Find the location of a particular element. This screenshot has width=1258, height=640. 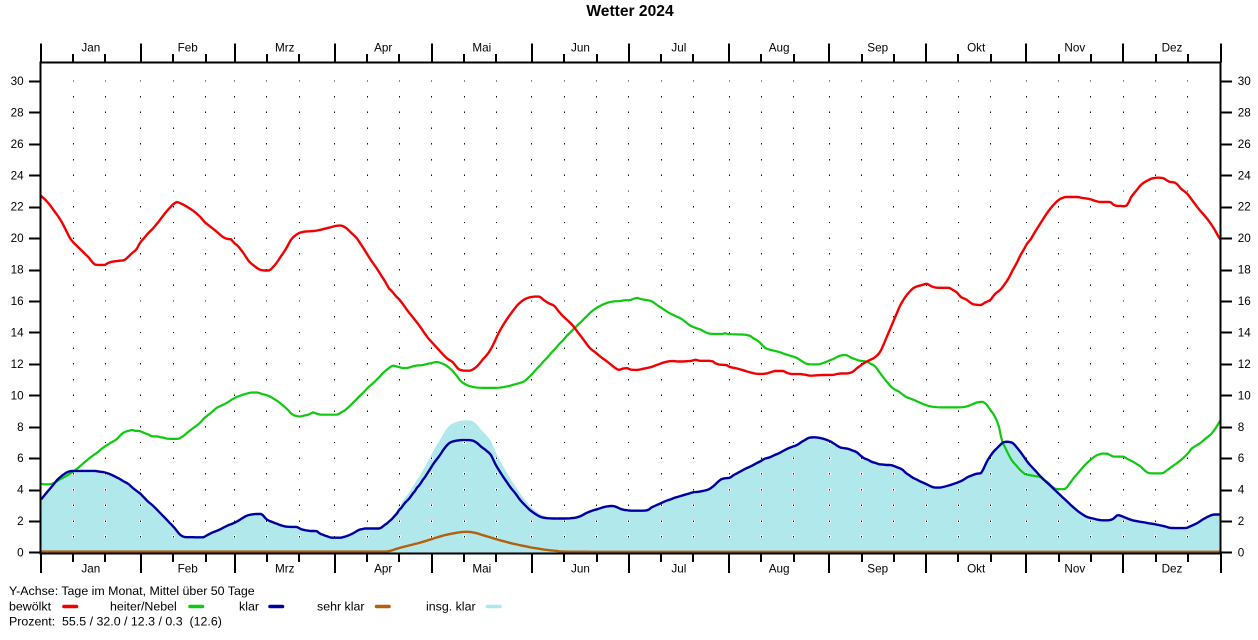

svg-text: klar is located at coordinates (249, 607).